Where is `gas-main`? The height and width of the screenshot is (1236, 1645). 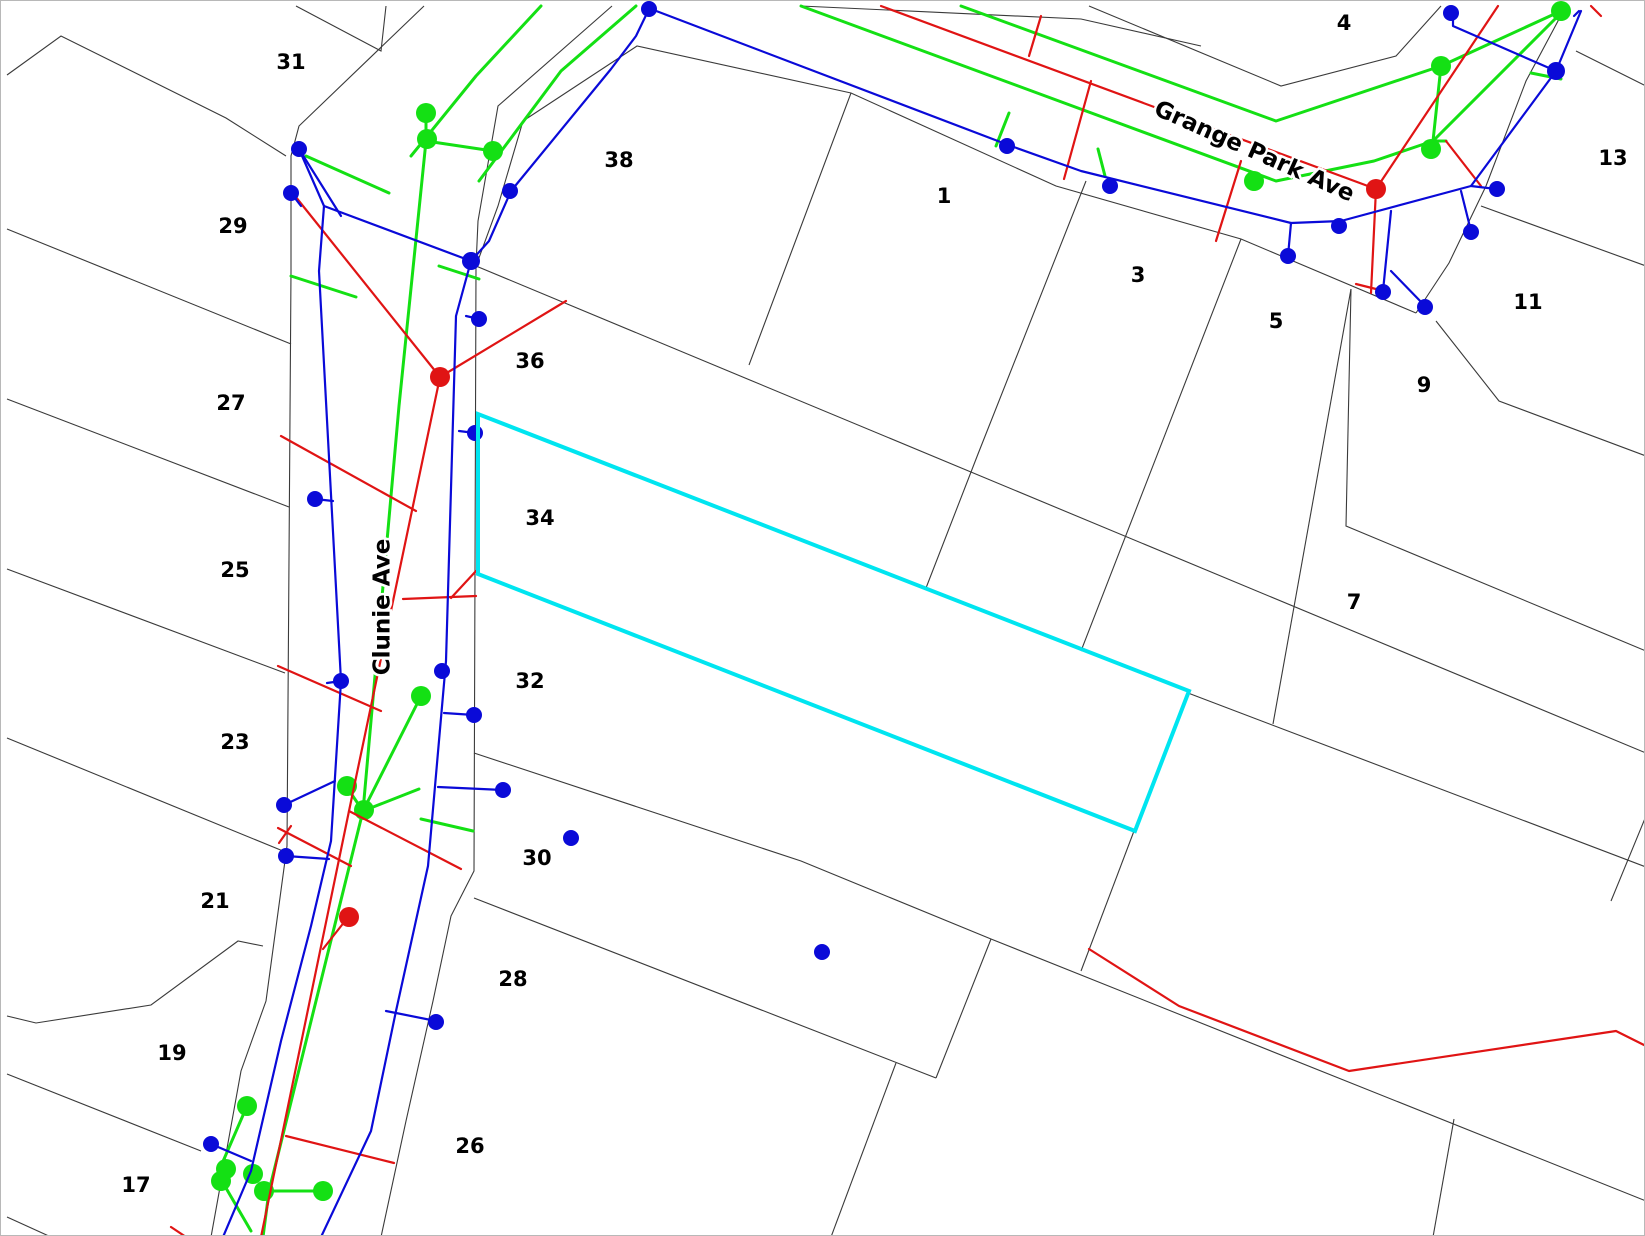
gas-main is located at coordinates (1182, 93).